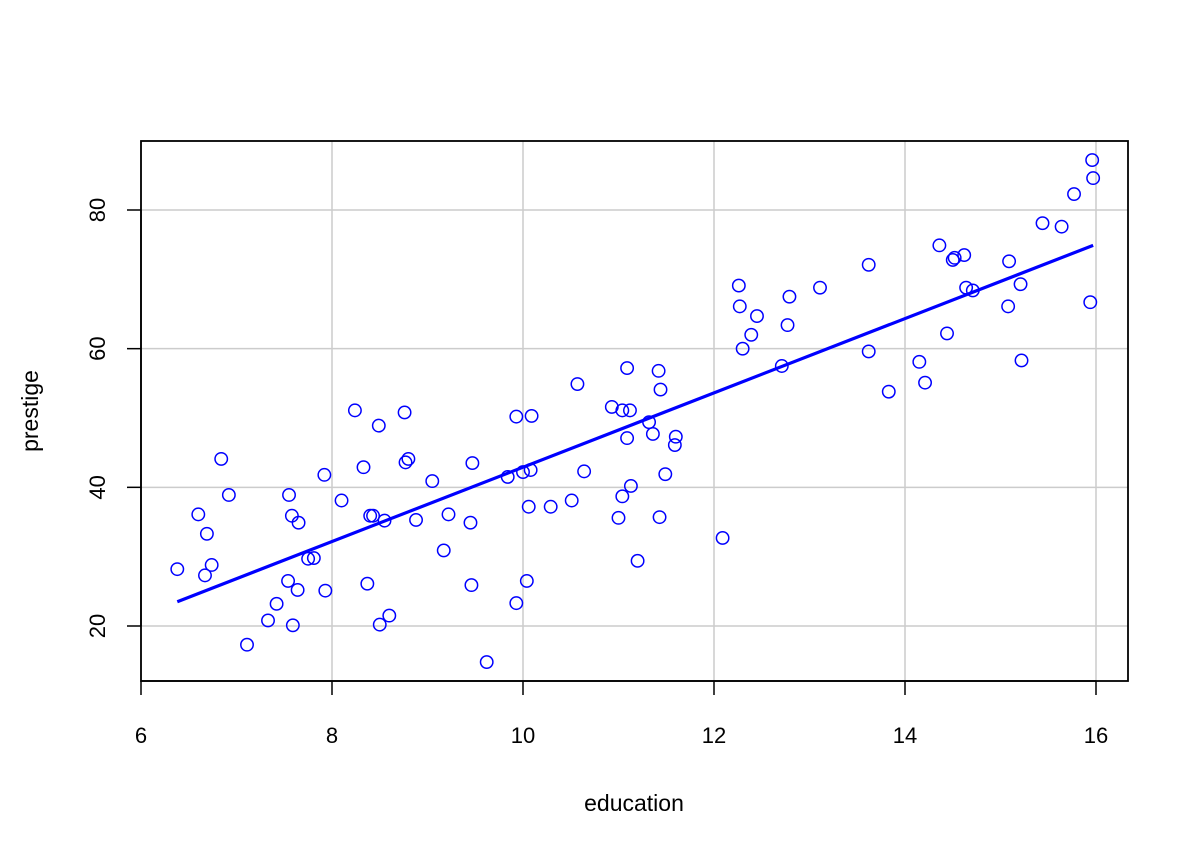 The height and width of the screenshot is (857, 1200). What do you see at coordinates (634, 803) in the screenshot?
I see `x-axis-title: education` at bounding box center [634, 803].